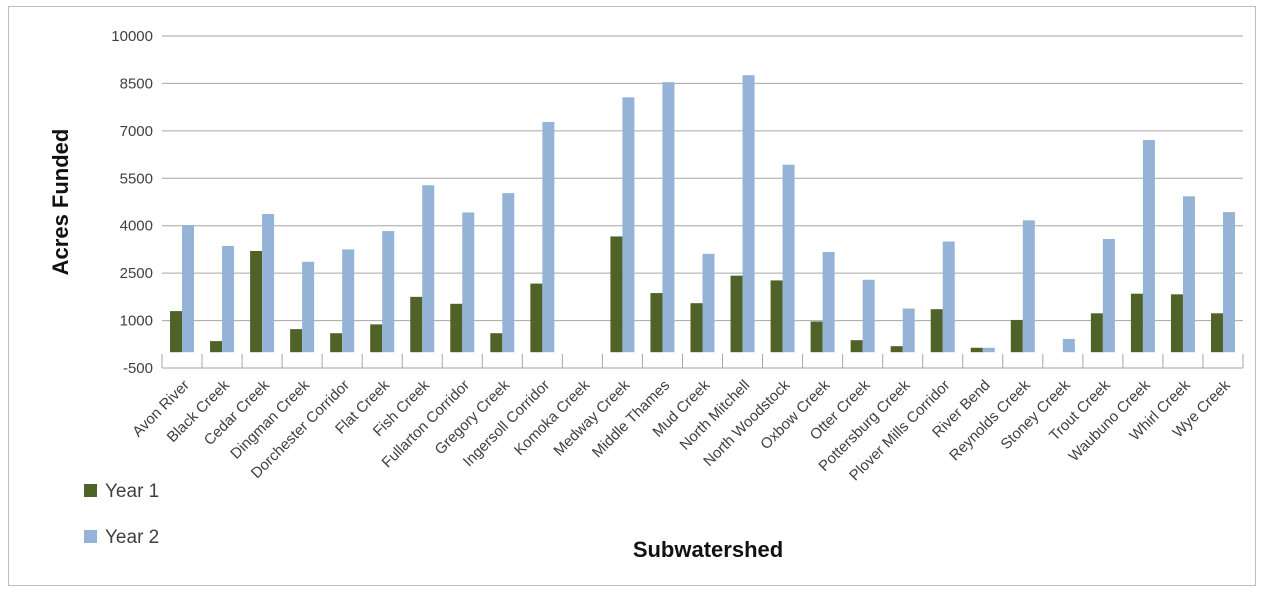 The width and height of the screenshot is (1266, 592). I want to click on y-tick-label: 10000, so click(132, 36).